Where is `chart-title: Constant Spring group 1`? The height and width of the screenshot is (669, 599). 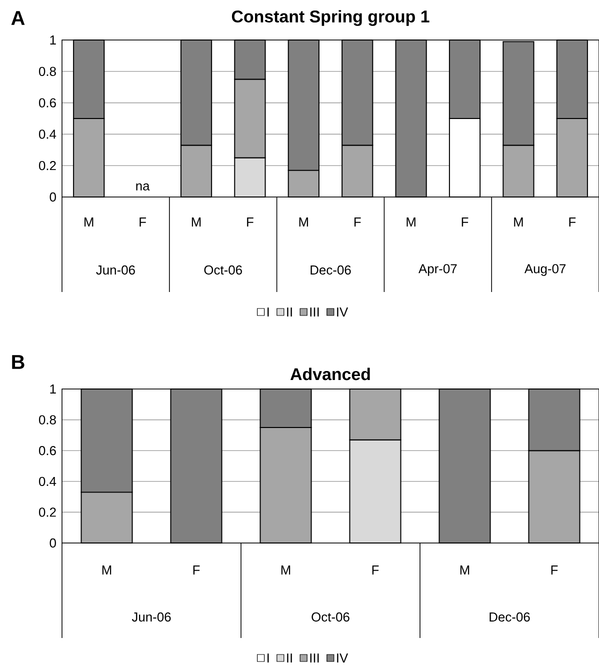 chart-title: Constant Spring group 1 is located at coordinates (331, 18).